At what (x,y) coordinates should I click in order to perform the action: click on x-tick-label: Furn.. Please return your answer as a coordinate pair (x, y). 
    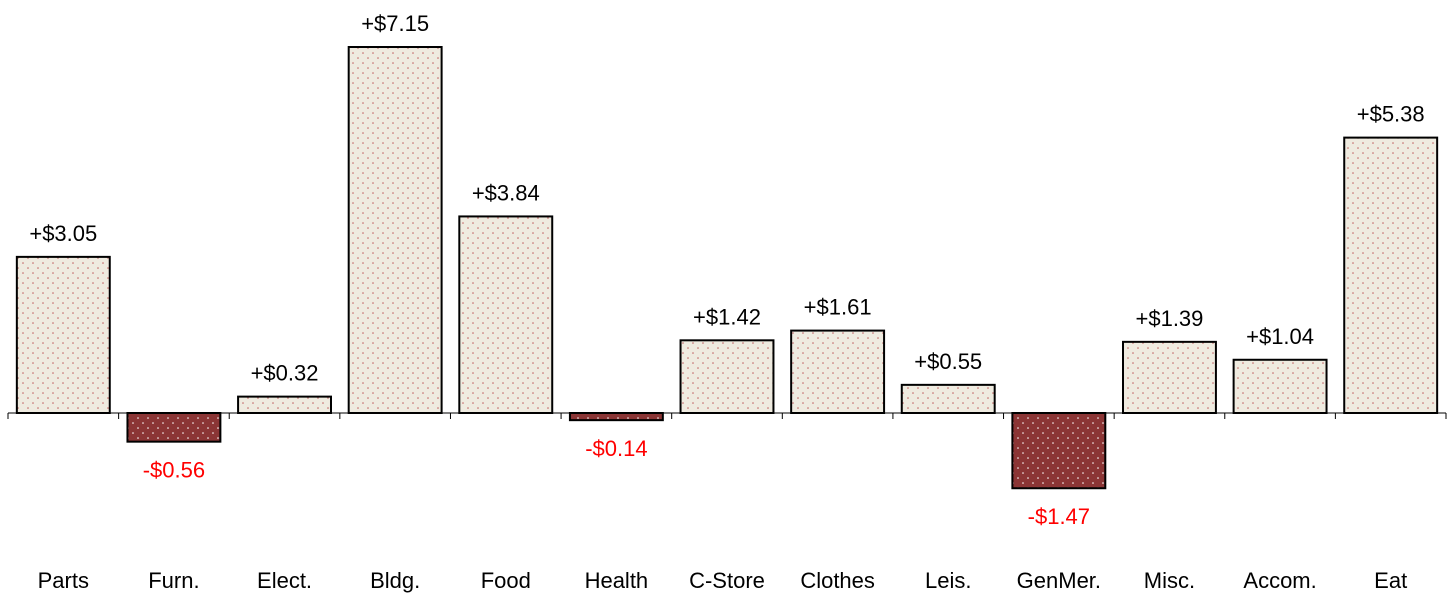
    Looking at the image, I should click on (173, 580).